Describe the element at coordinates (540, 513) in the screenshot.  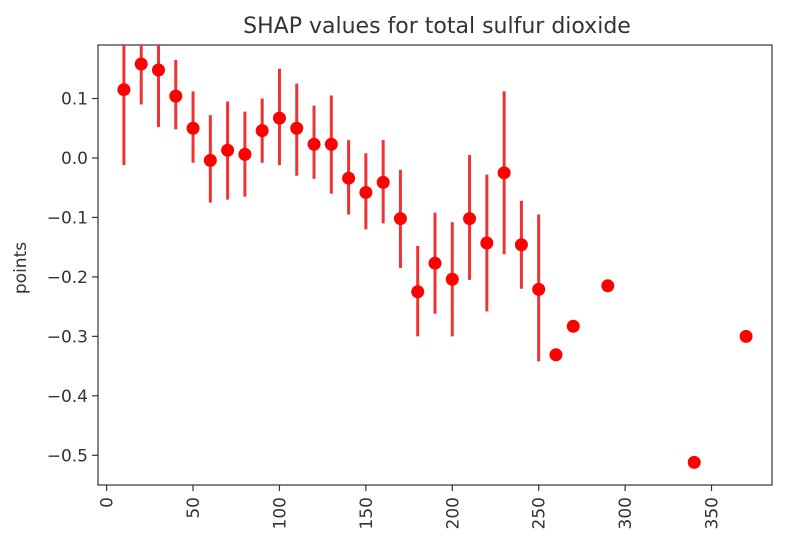
I see `x-tick-label: 250` at that location.